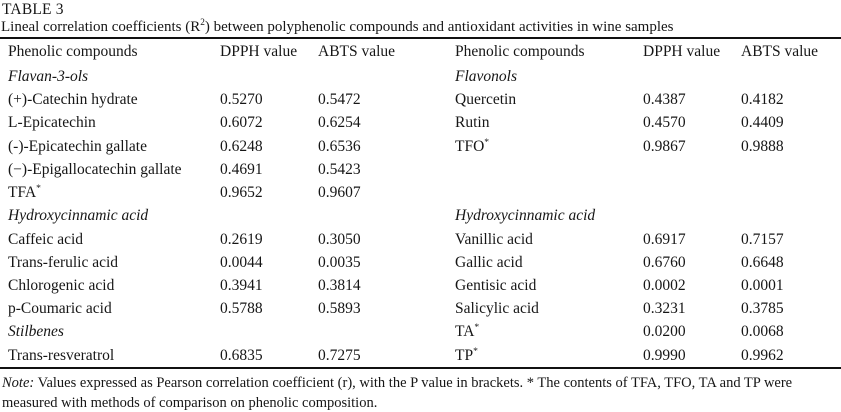 The height and width of the screenshot is (412, 841). I want to click on cell-text: 0.7157, so click(762, 239).